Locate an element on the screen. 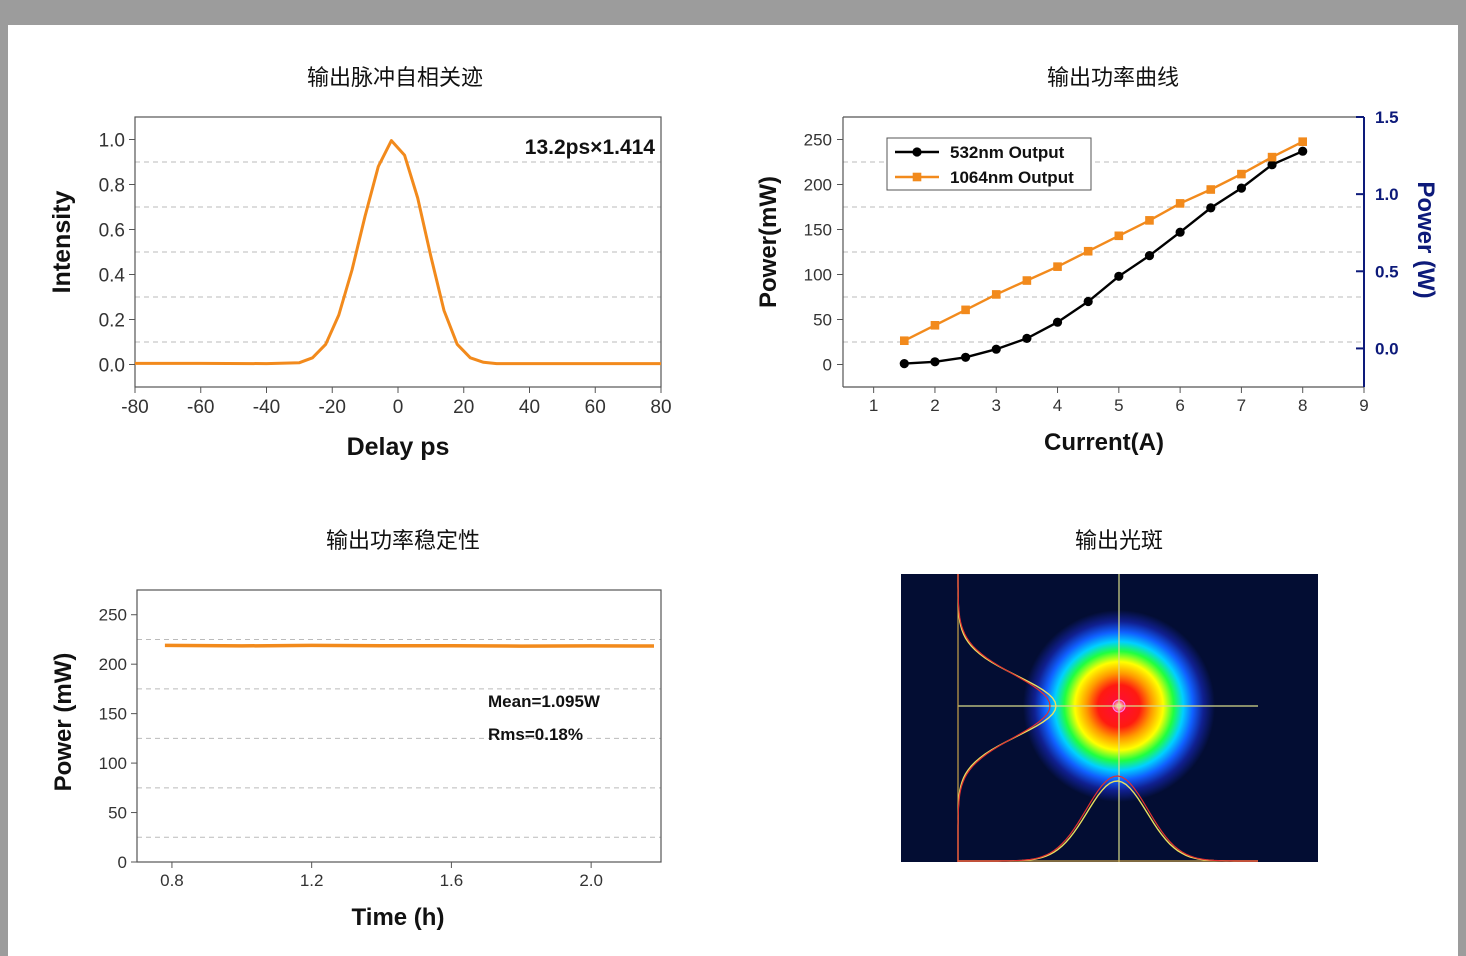 The width and height of the screenshot is (1466, 956). x-tick-label: 1.2 is located at coordinates (312, 880).